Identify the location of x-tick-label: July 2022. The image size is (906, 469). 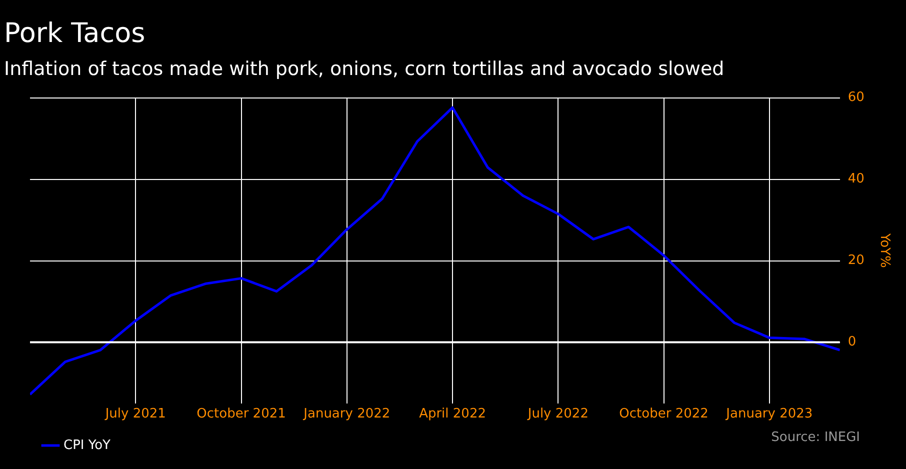
(557, 414).